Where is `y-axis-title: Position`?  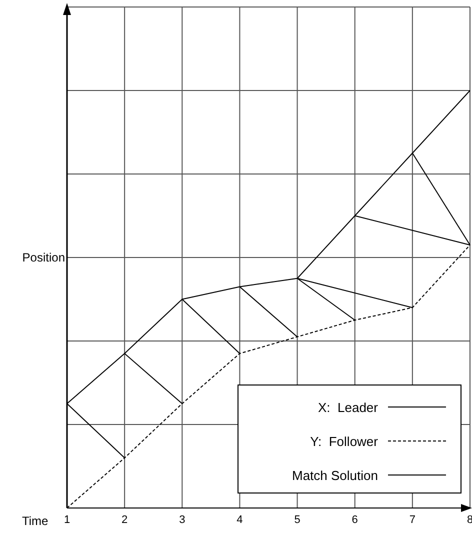
y-axis-title: Position is located at coordinates (43, 257).